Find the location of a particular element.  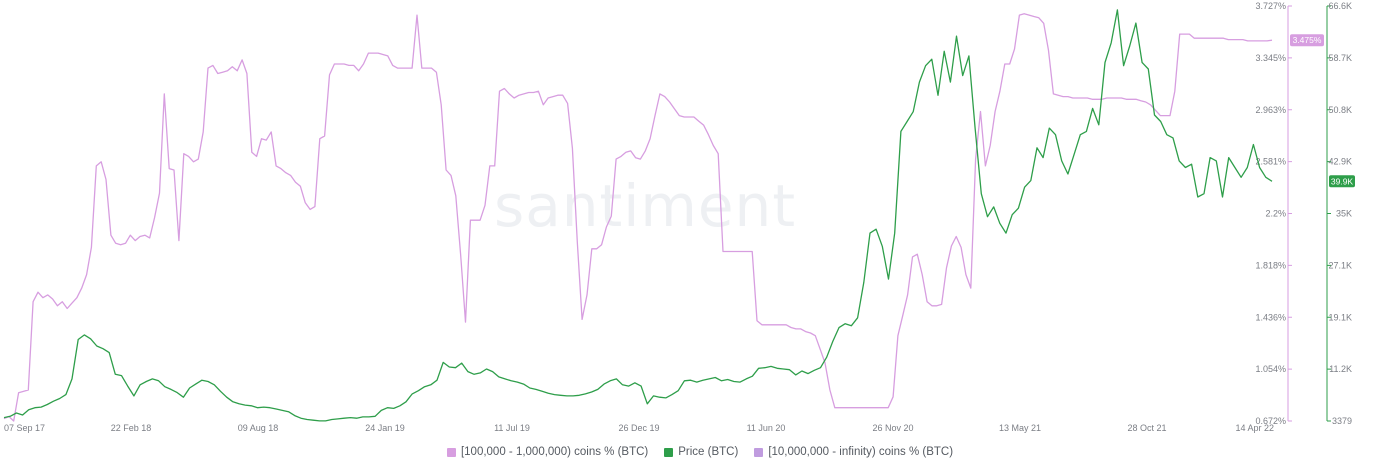

left-tick-1-436-2: 1.436% is located at coordinates (1270, 317).